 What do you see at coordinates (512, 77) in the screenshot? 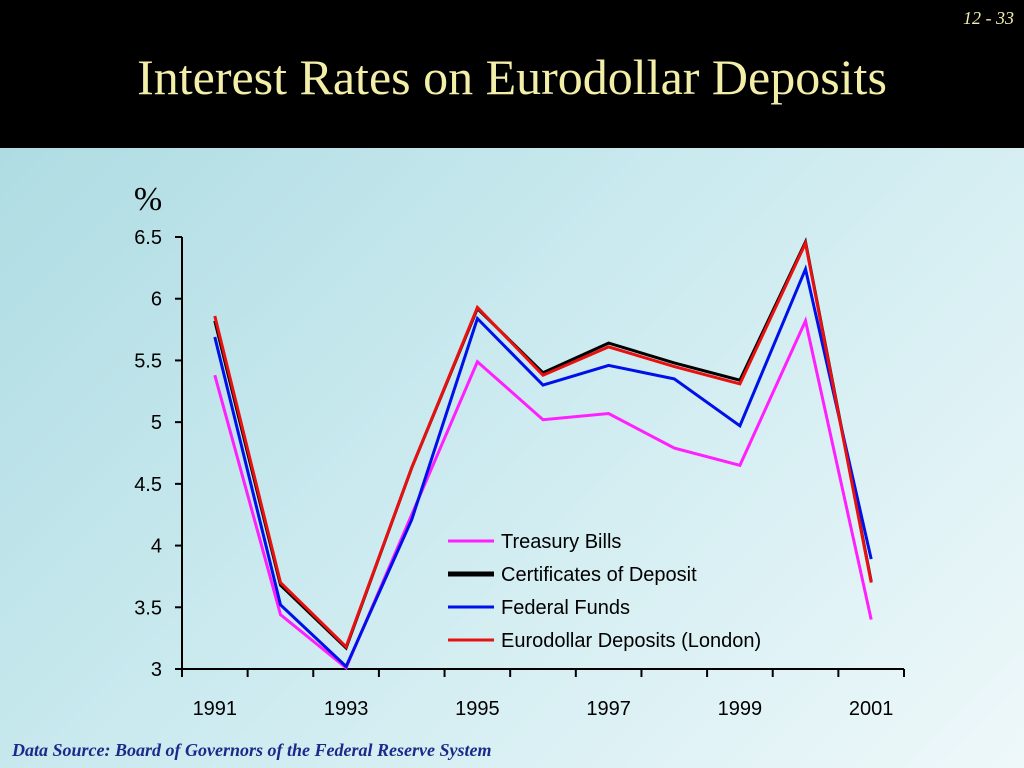
I see `slide-title: Interest Rates on Eurodollar Deposits` at bounding box center [512, 77].